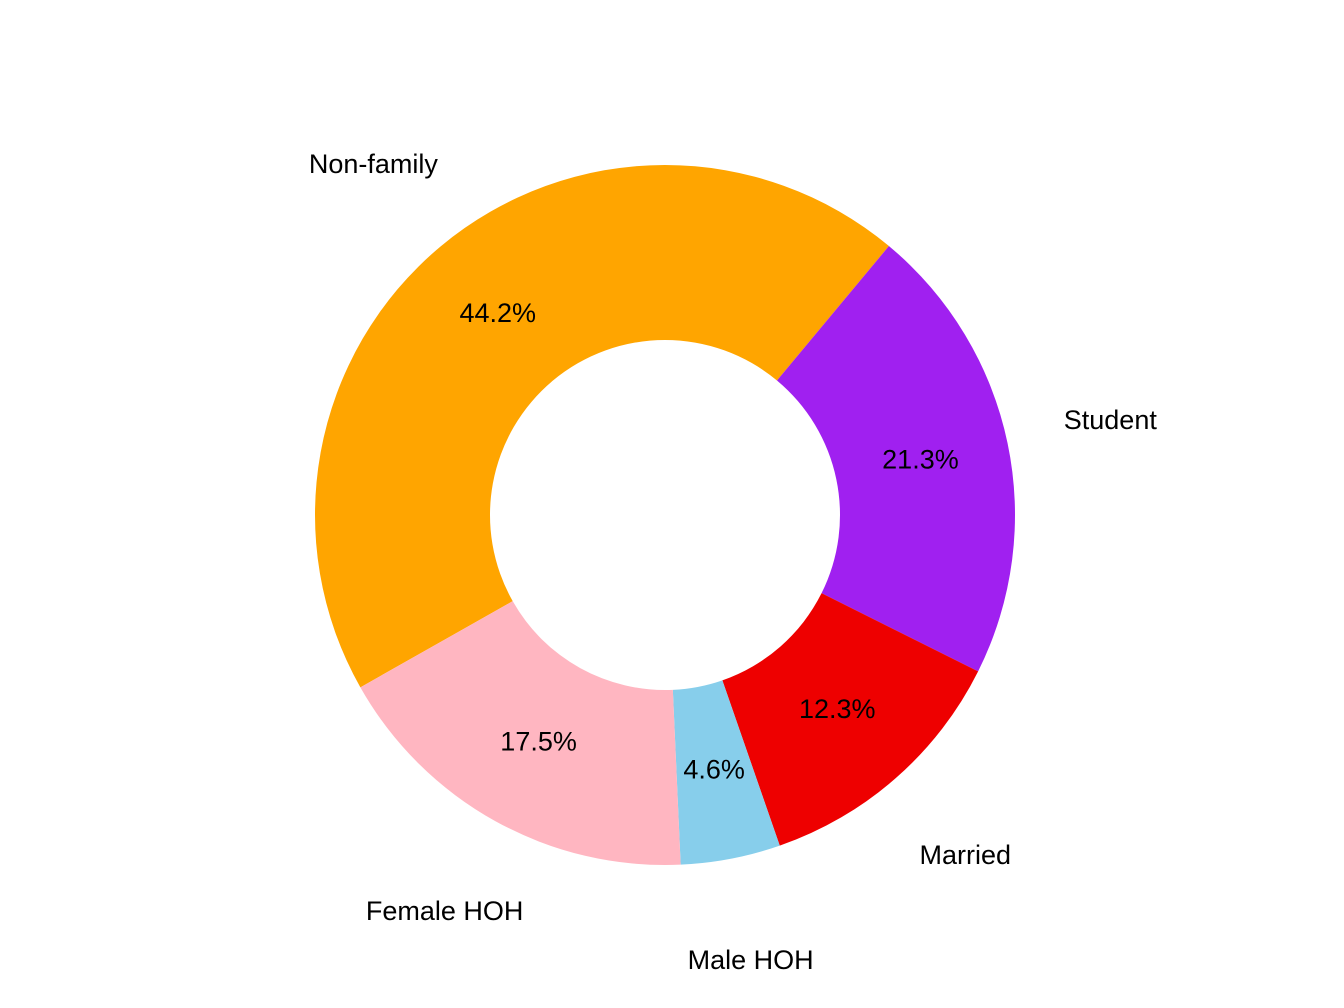 This screenshot has width=1344, height=1008. What do you see at coordinates (374, 164) in the screenshot?
I see `category-label: Non-family` at bounding box center [374, 164].